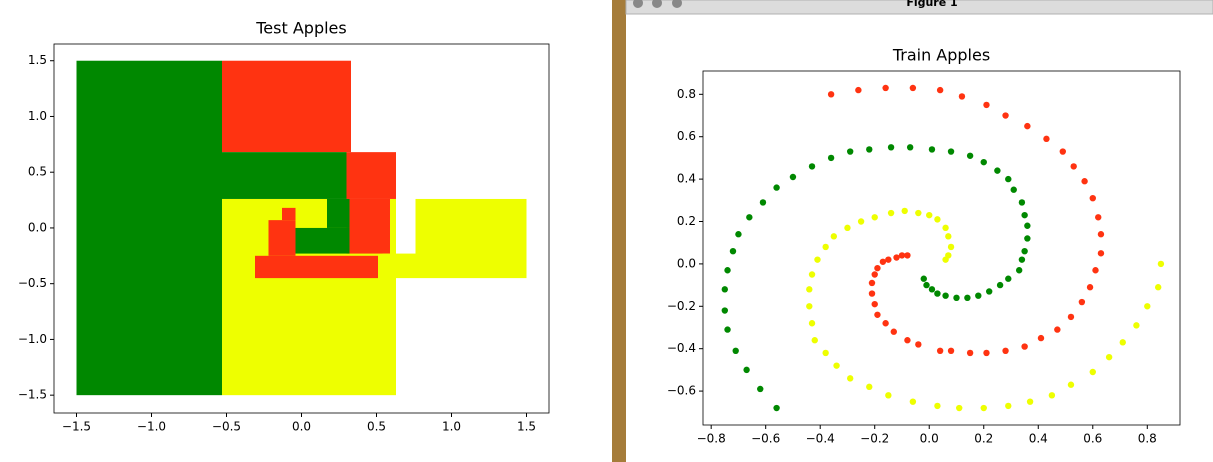 This screenshot has height=462, width=1213. I want to click on desktop-strip, so click(619, 231).